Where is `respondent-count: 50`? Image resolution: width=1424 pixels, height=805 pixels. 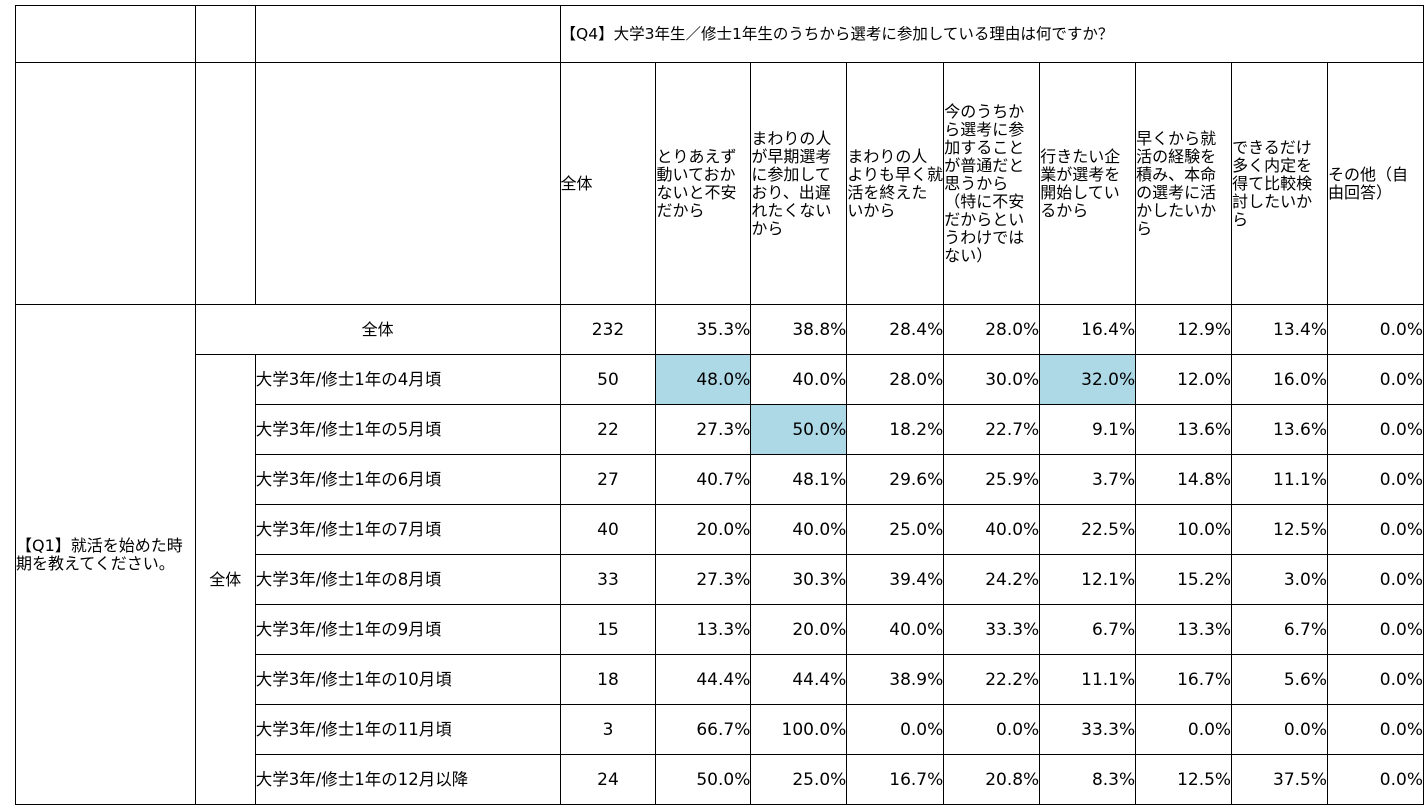 respondent-count: 50 is located at coordinates (608, 379).